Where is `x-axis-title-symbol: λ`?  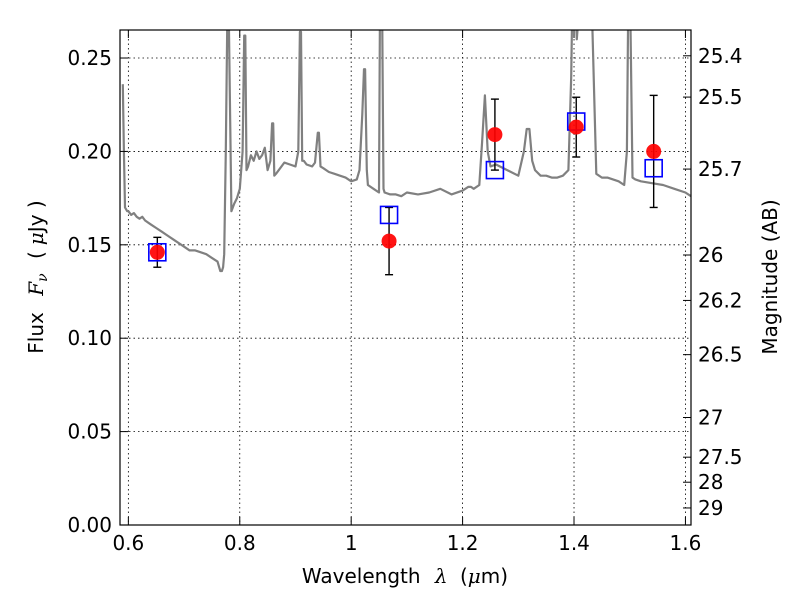 x-axis-title-symbol: λ is located at coordinates (441, 576).